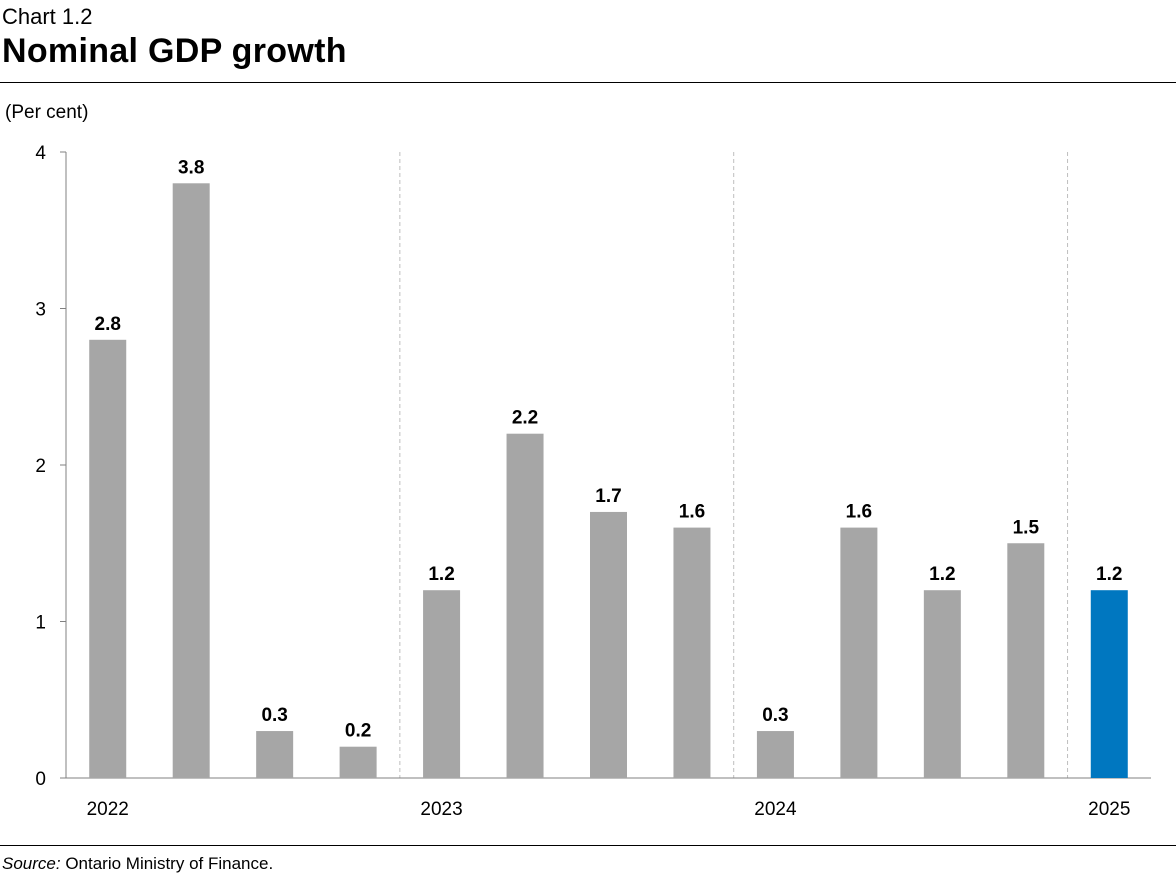 The height and width of the screenshot is (888, 1176). I want to click on data-label-2022Q2: 3.8, so click(191, 167).